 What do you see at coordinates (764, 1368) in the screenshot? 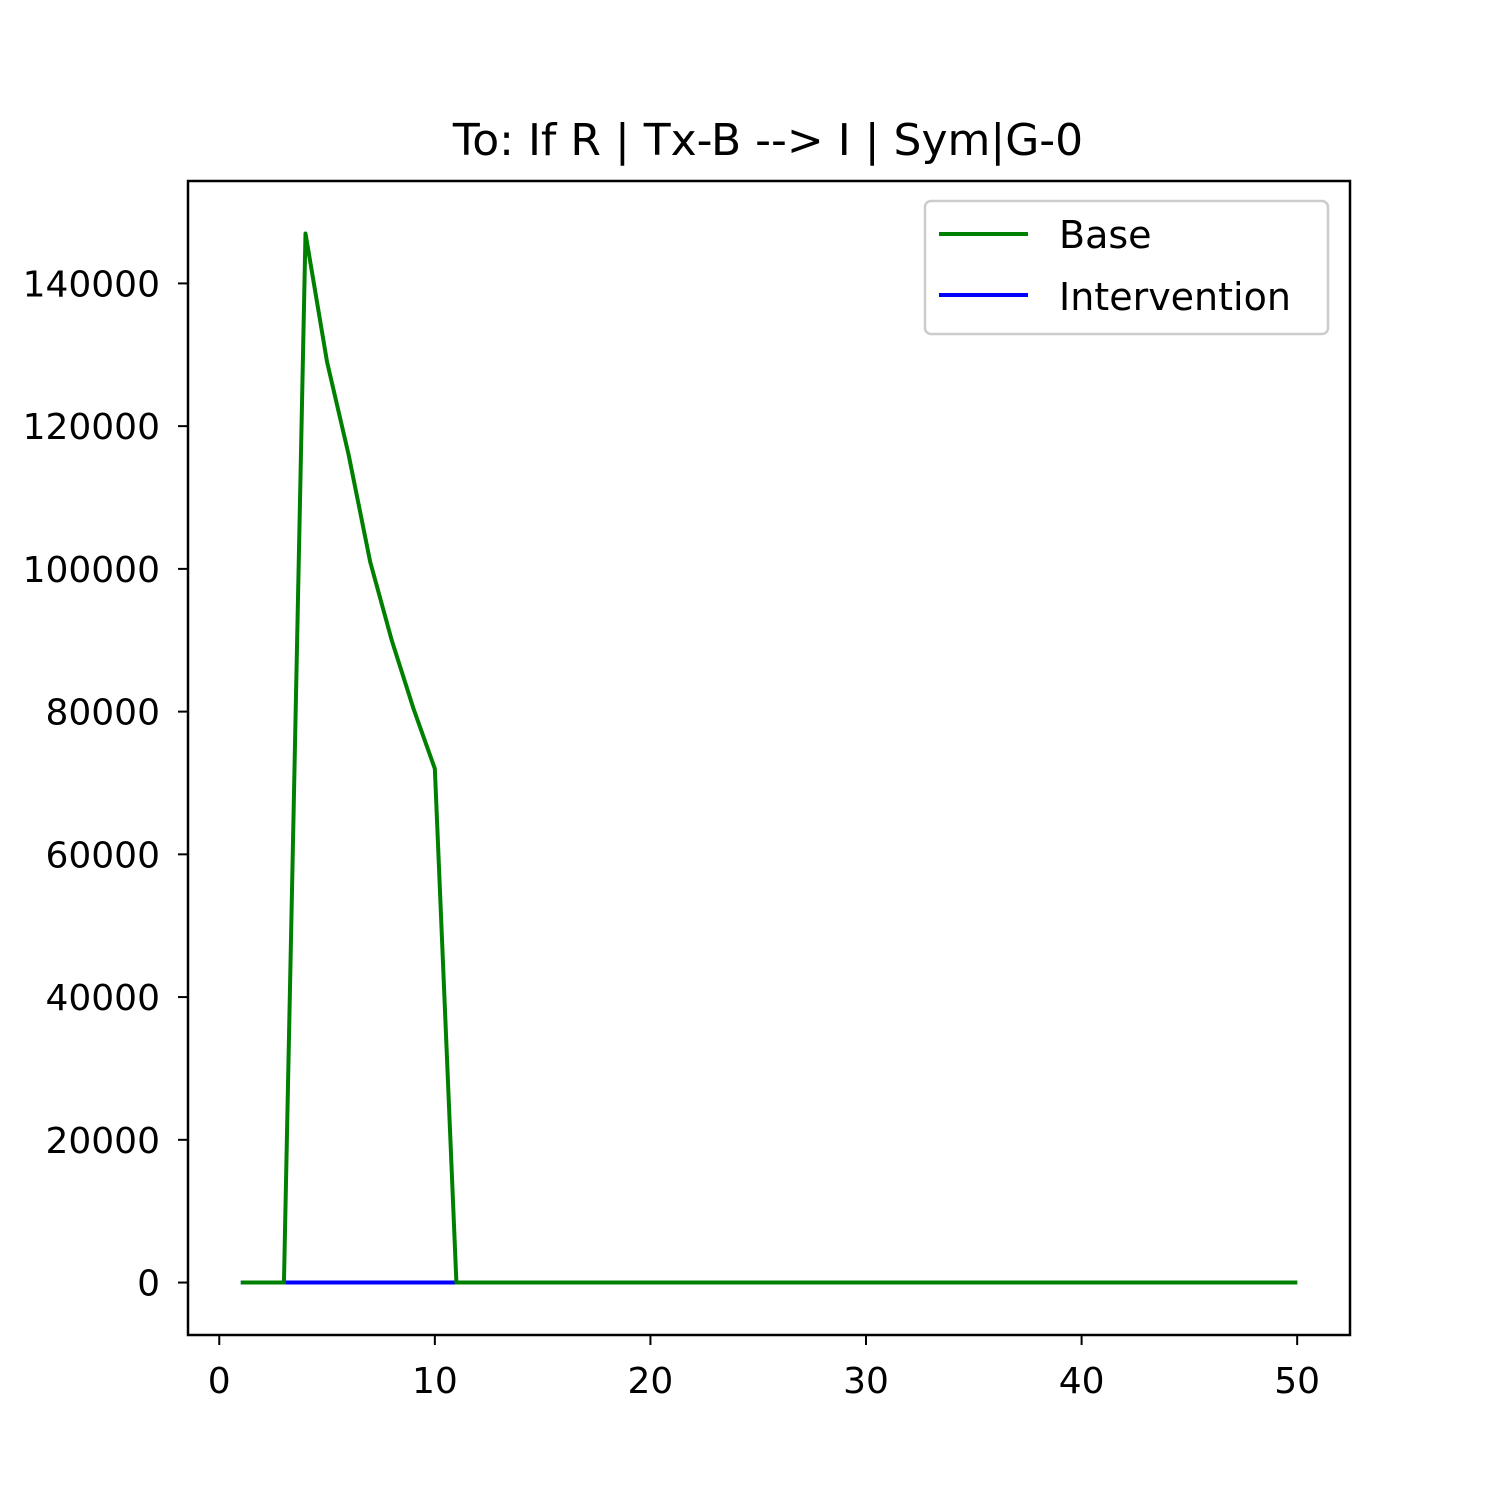
I see `x-axis: 0 10 20 30 40 50` at bounding box center [764, 1368].